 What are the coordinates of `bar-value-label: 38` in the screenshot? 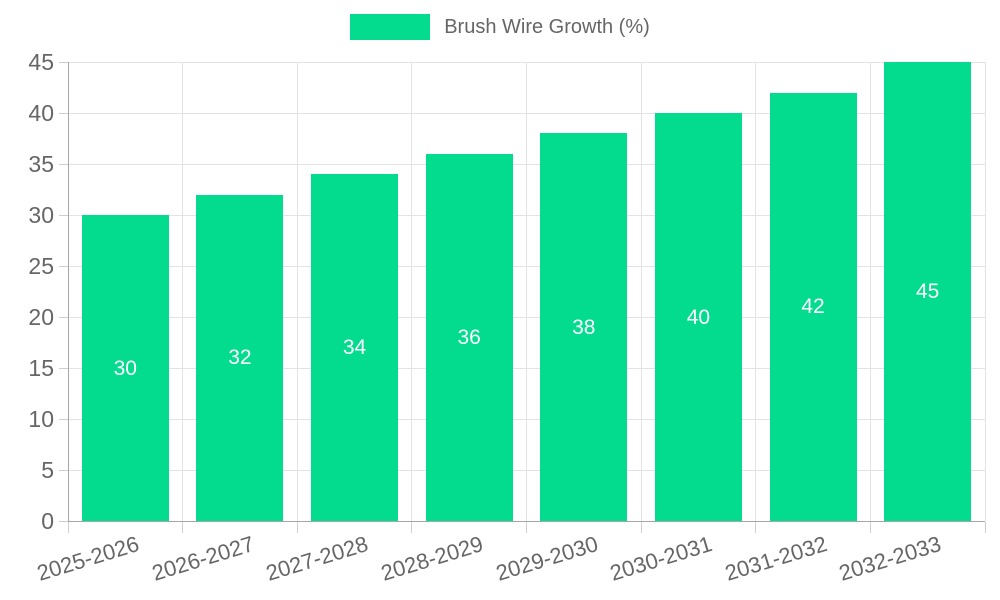 It's located at (584, 327).